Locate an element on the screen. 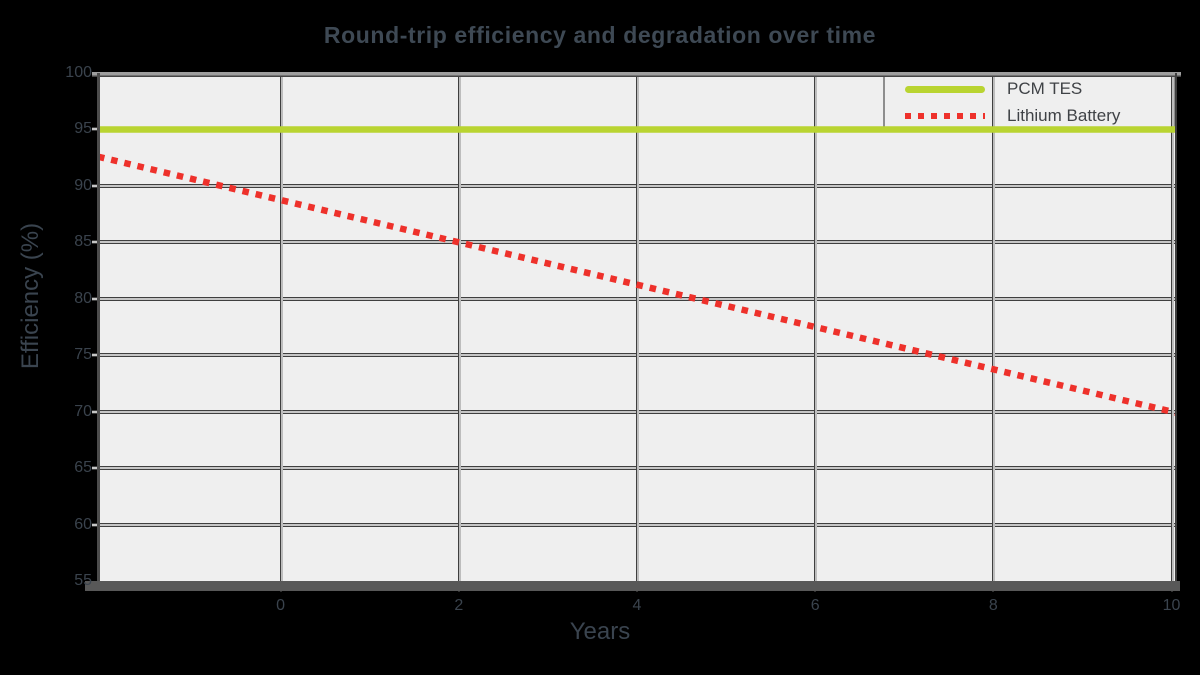  legend-line-sample-dotted is located at coordinates (945, 116).